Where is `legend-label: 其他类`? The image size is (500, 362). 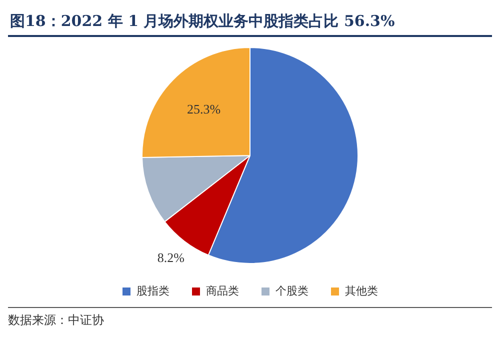
legend-label: 其他类 is located at coordinates (361, 291).